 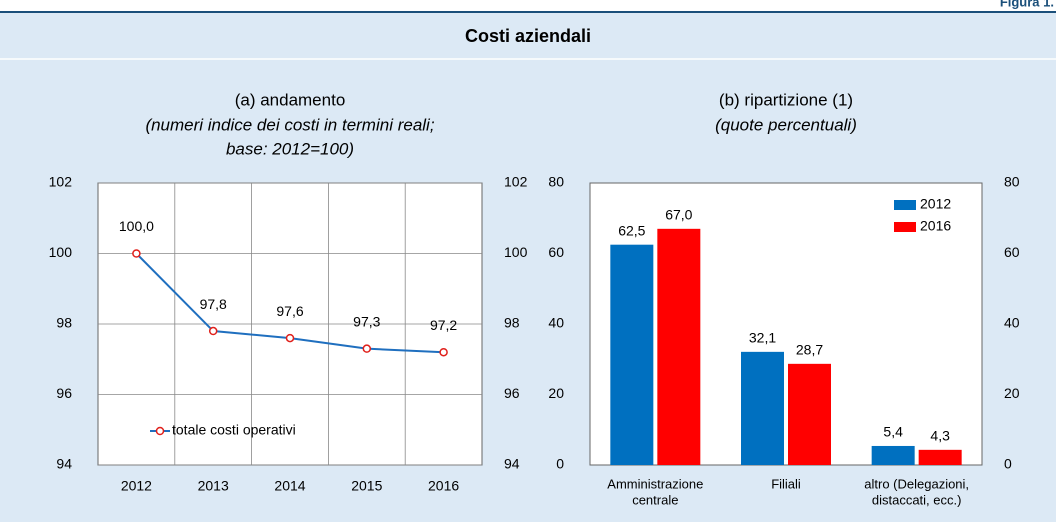 What do you see at coordinates (64, 393) in the screenshot?
I see `y-tick-label: 96` at bounding box center [64, 393].